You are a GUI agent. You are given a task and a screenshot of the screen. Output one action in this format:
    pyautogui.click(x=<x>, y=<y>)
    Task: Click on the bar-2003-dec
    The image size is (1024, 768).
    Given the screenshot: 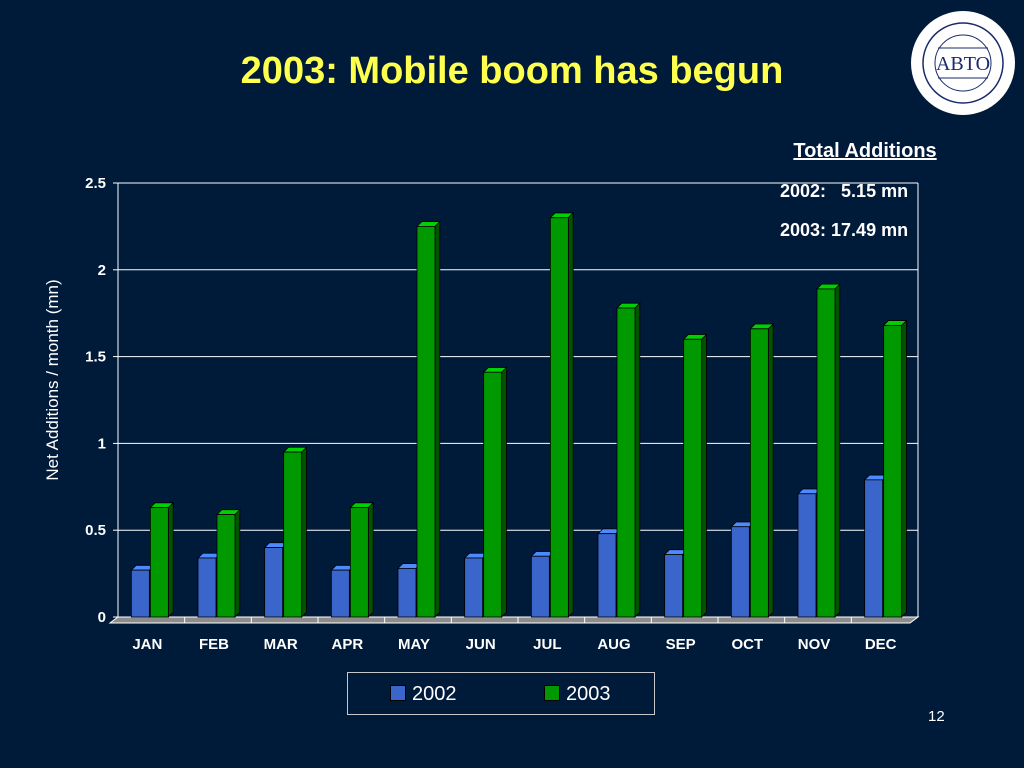 What is the action you would take?
    pyautogui.click(x=893, y=471)
    